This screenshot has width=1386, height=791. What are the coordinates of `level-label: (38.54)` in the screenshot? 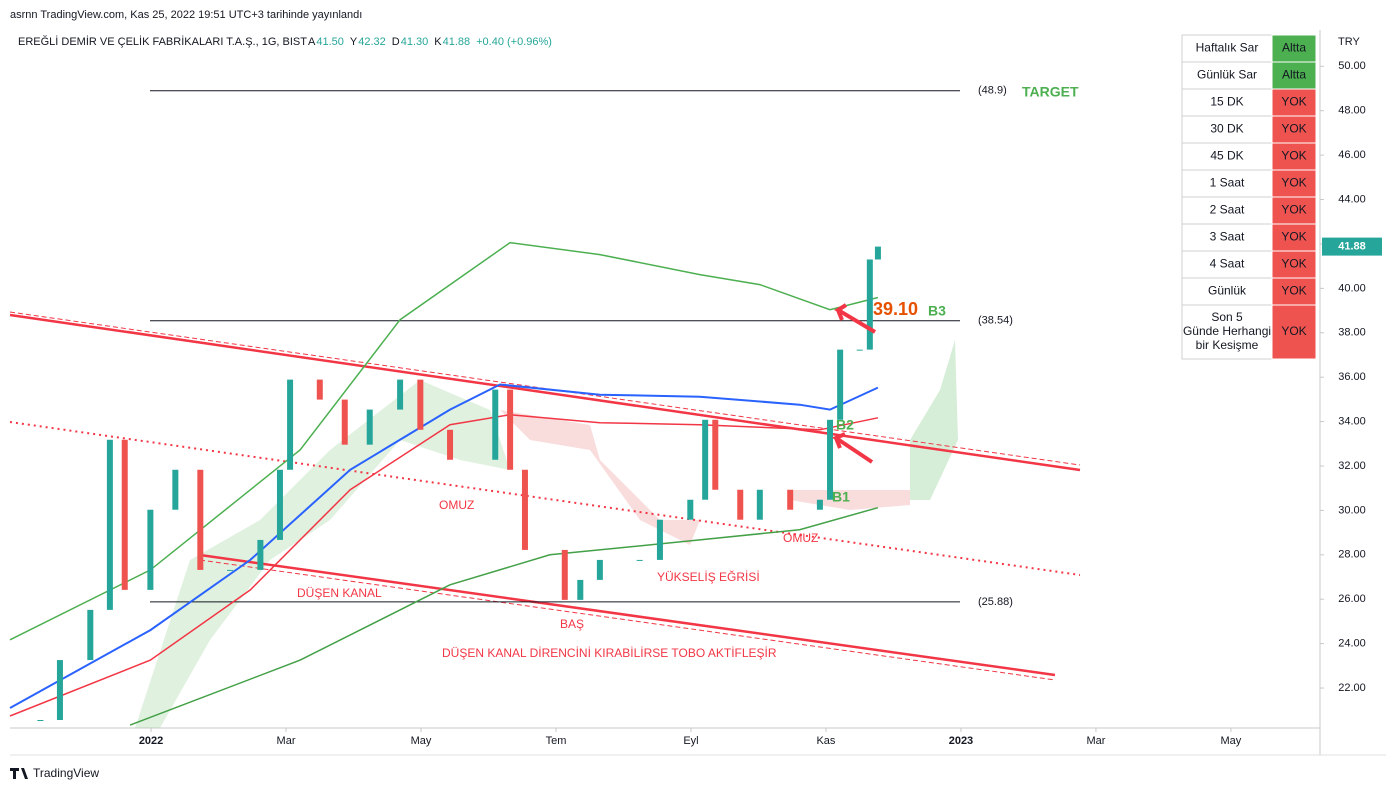 It's located at (995, 321).